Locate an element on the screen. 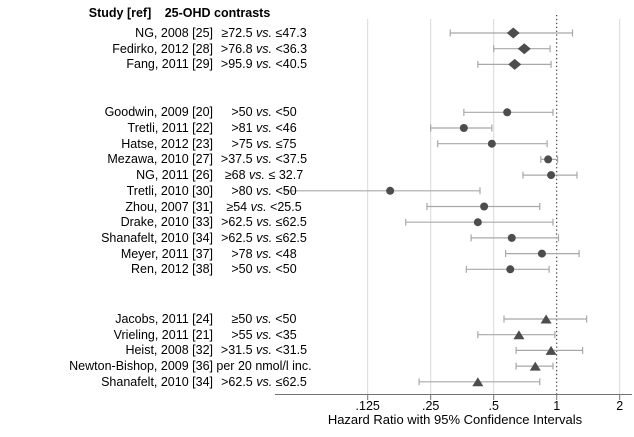 The height and width of the screenshot is (437, 634). contrast-high-value: >81 is located at coordinates (242, 128).